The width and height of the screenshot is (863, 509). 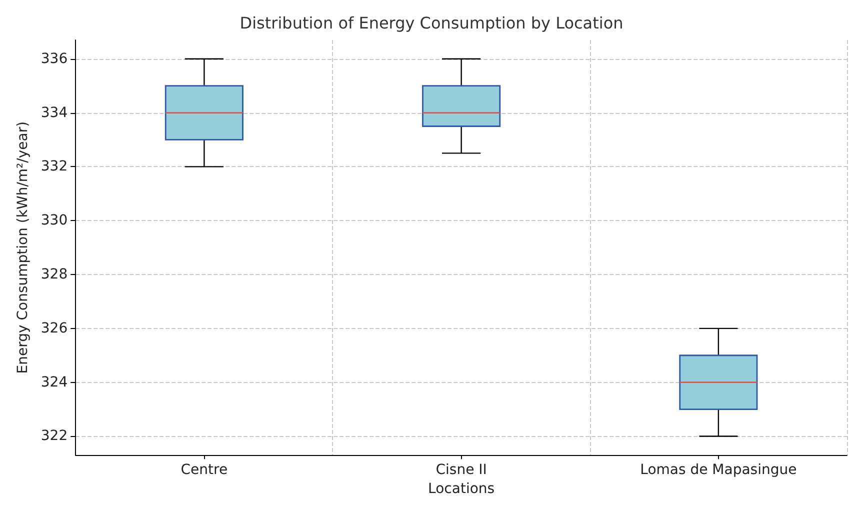 I want to click on y-tick-label: 336, so click(x=54, y=58).